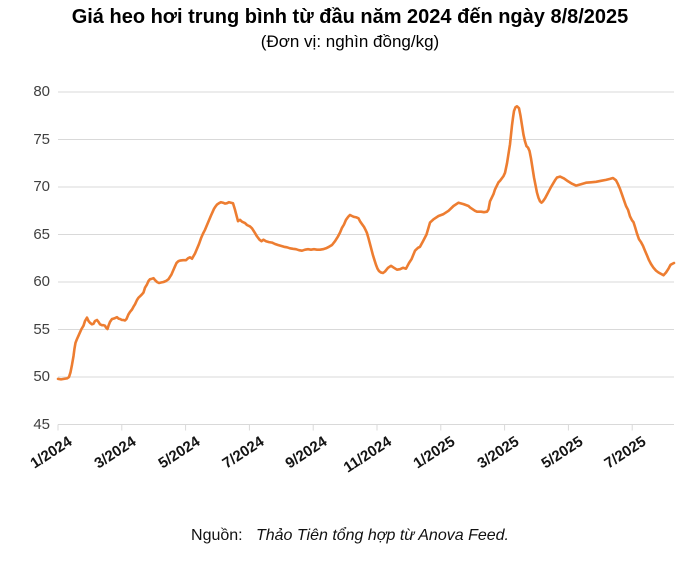  Describe the element at coordinates (41, 376) in the screenshot. I see `y-axis-label: 50` at that location.